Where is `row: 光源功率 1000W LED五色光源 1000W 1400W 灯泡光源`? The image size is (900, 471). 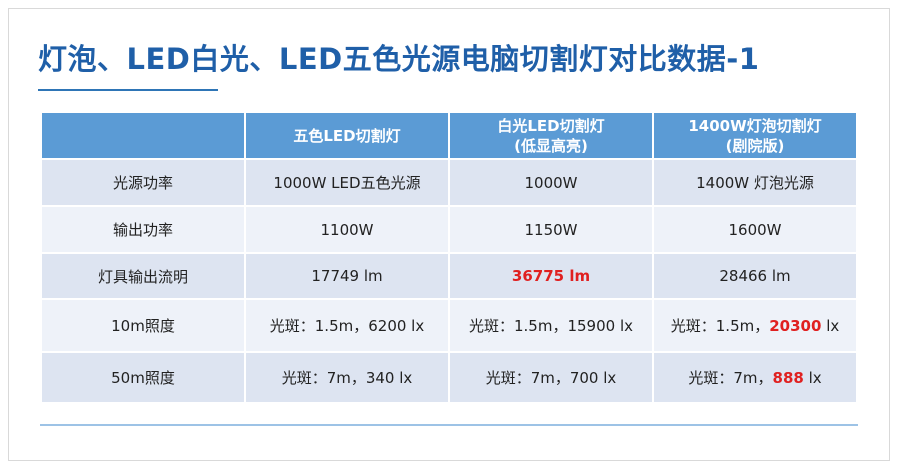 row: 光源功率 1000W LED五色光源 1000W 1400W 灯泡光源 is located at coordinates (449, 182).